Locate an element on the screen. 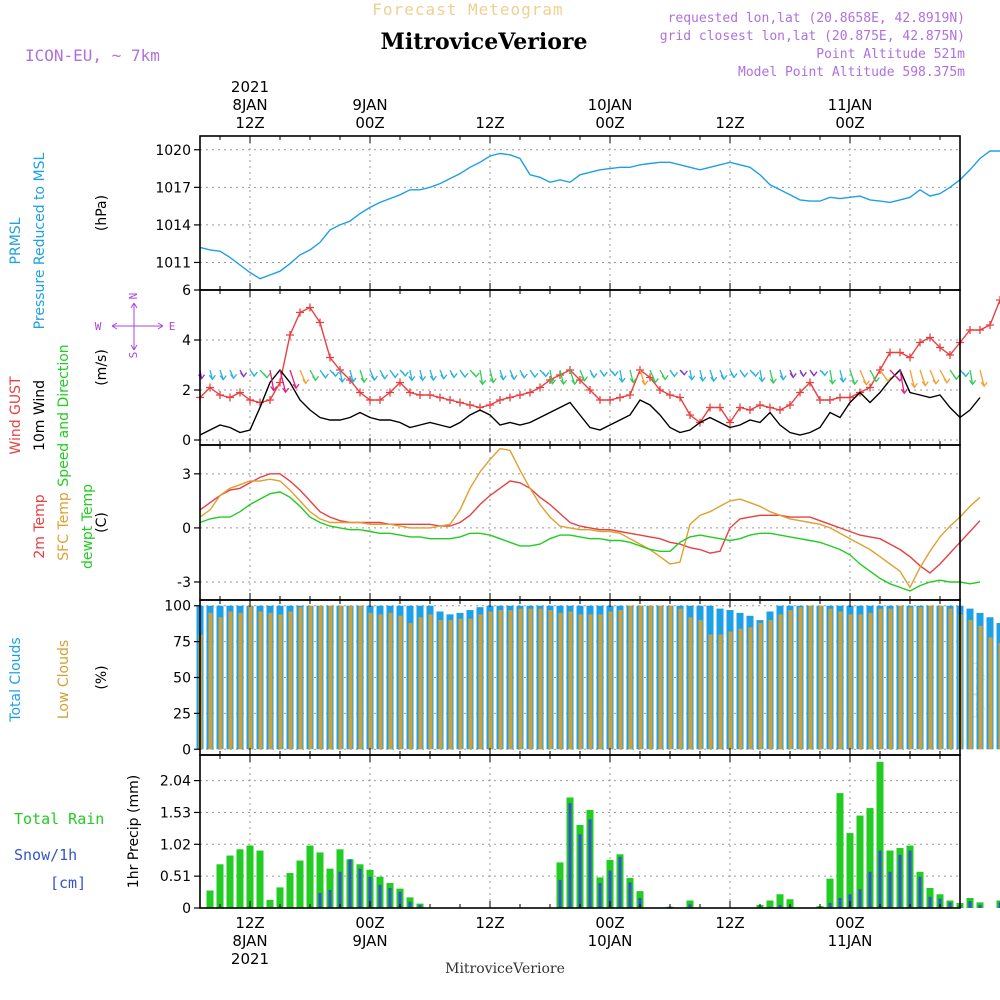 The width and height of the screenshot is (1000, 1000). temperature-sfc-line is located at coordinates (590, 518).